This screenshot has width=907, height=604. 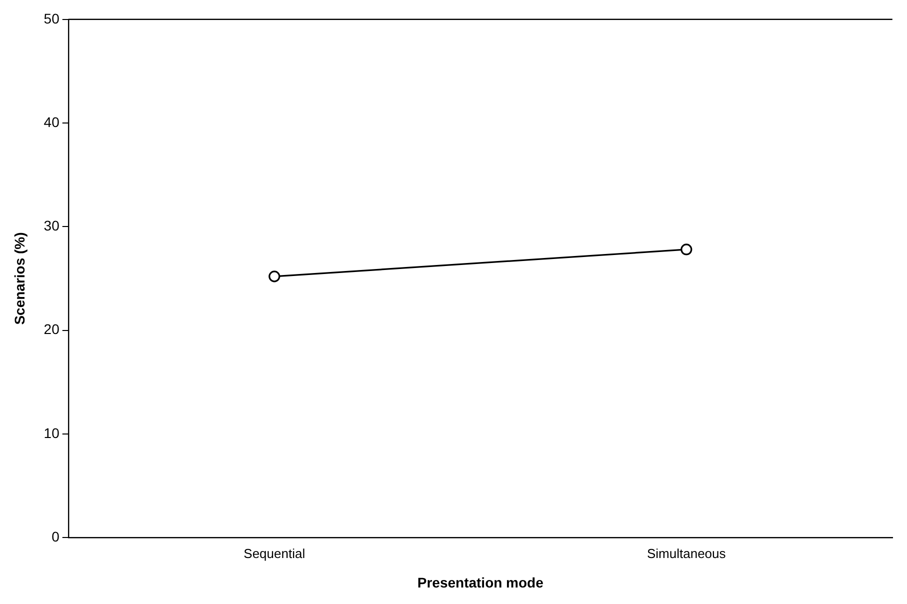 I want to click on y-tick-label: 10, so click(x=52, y=432).